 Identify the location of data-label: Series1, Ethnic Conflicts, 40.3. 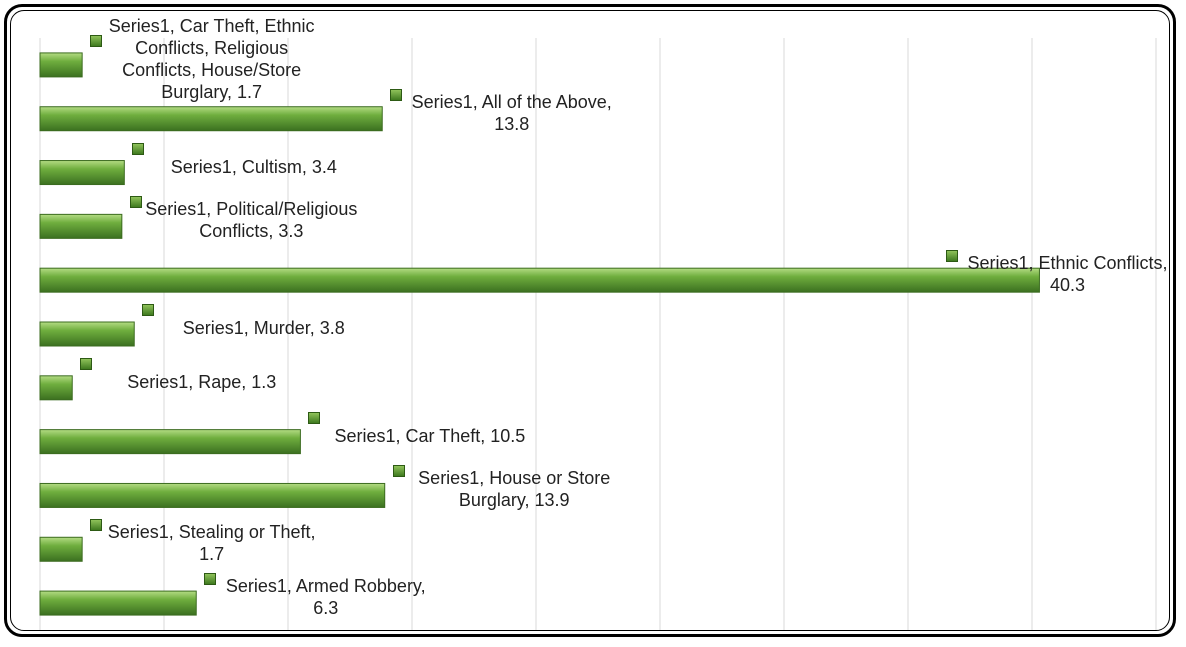
(1067, 274).